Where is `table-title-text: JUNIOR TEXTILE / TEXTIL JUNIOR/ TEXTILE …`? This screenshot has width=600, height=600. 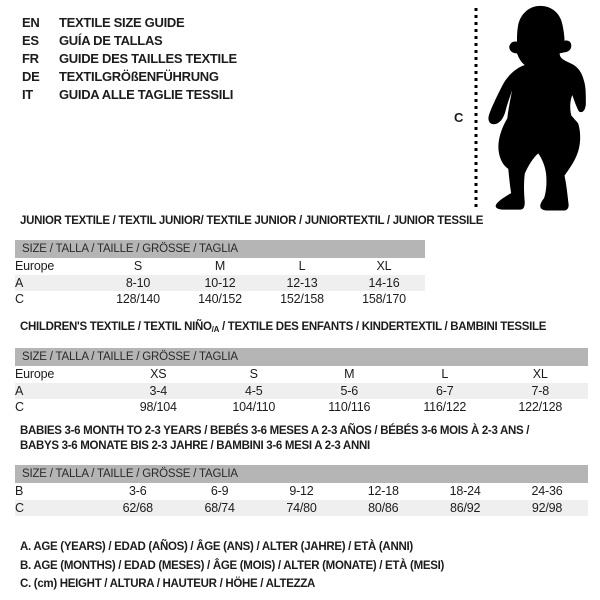
table-title-text: JUNIOR TEXTILE / TEXTIL JUNIOR/ TEXTILE … is located at coordinates (252, 221).